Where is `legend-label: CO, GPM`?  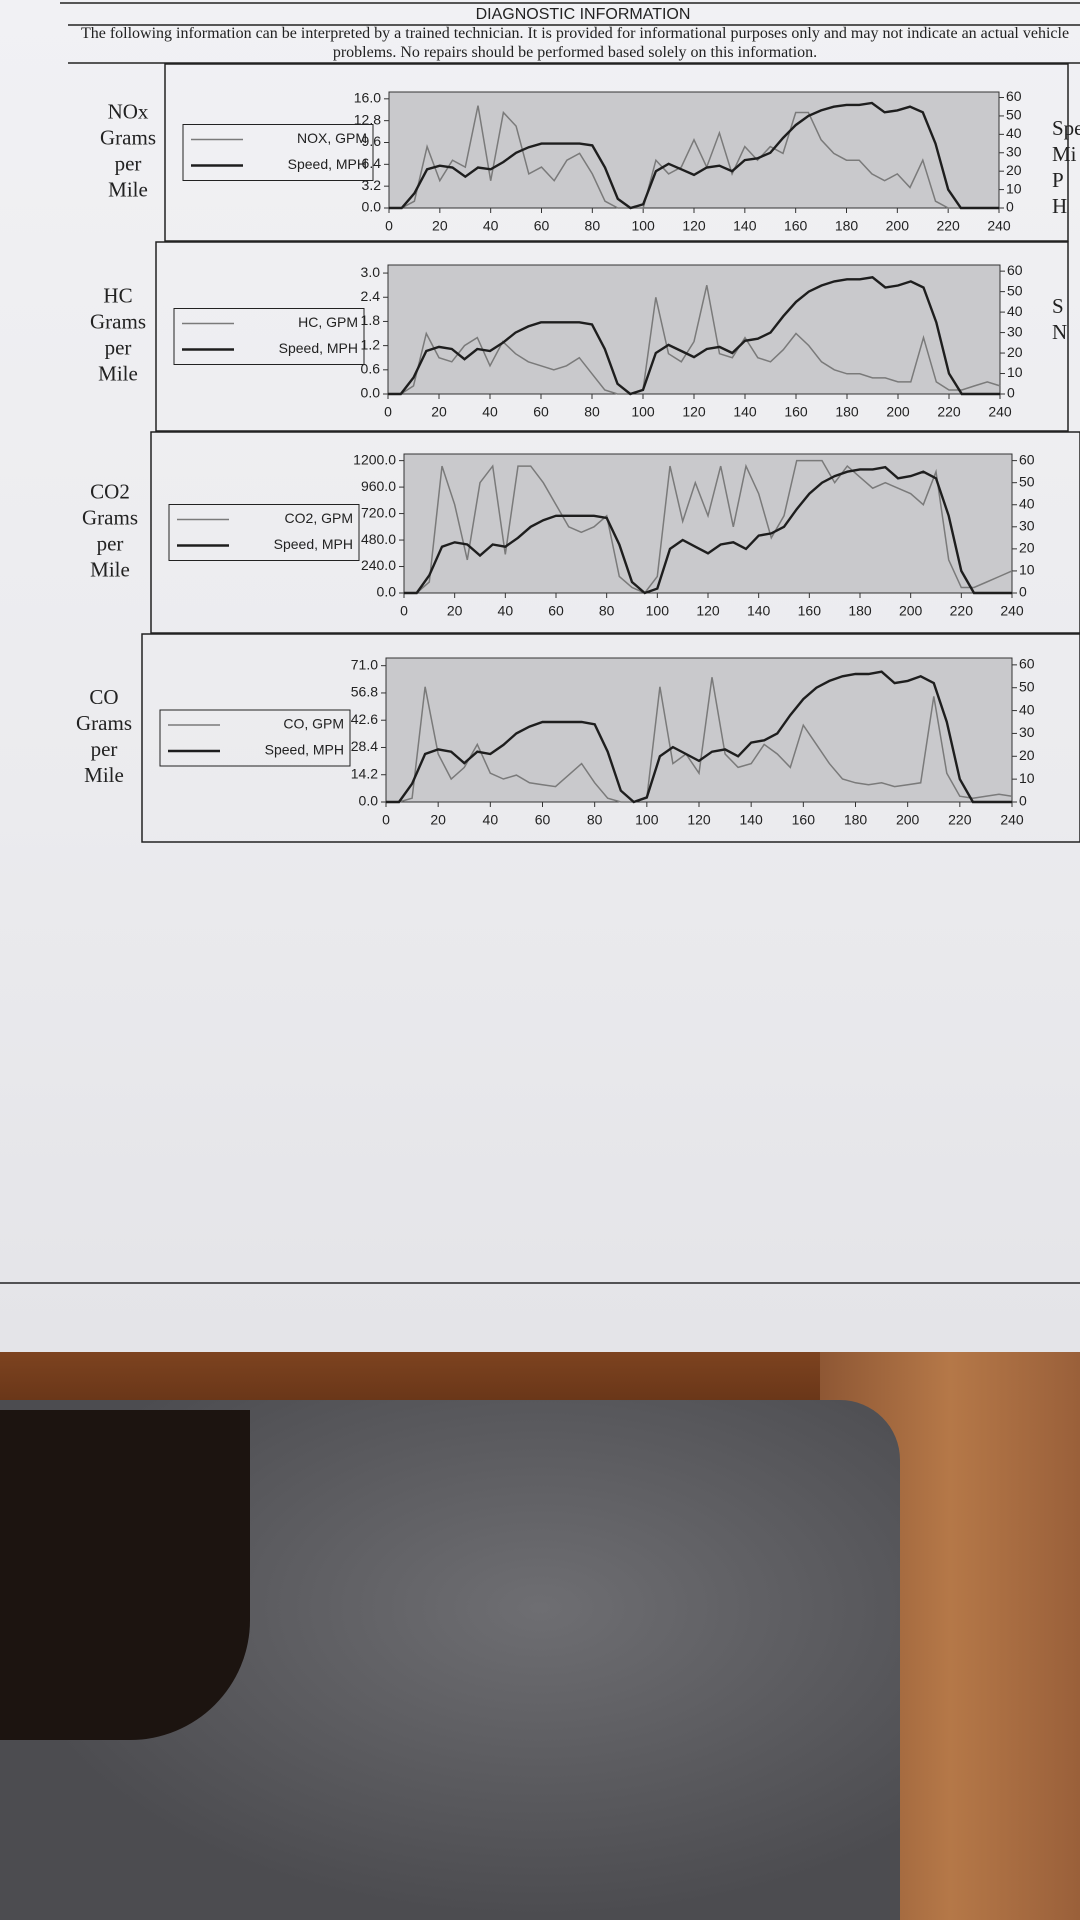
legend-label: CO, GPM is located at coordinates (313, 724).